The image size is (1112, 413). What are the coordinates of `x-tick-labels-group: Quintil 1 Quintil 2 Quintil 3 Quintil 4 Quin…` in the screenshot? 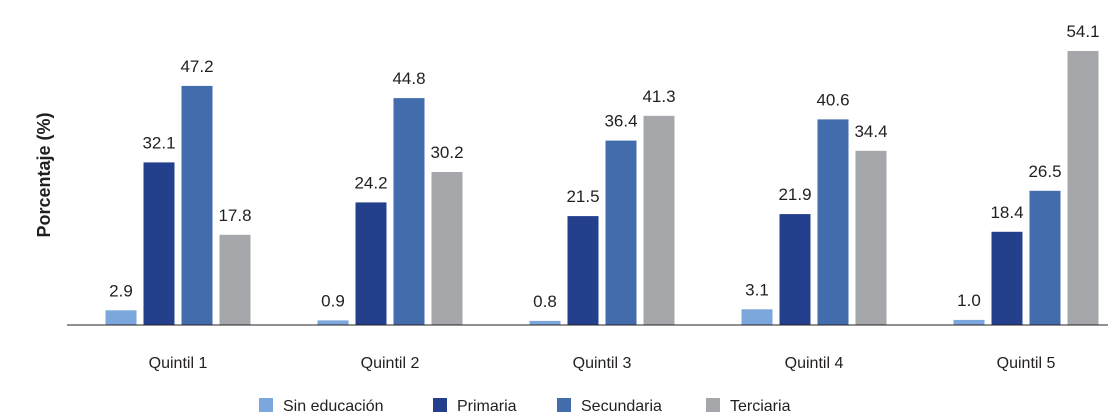 It's located at (602, 363).